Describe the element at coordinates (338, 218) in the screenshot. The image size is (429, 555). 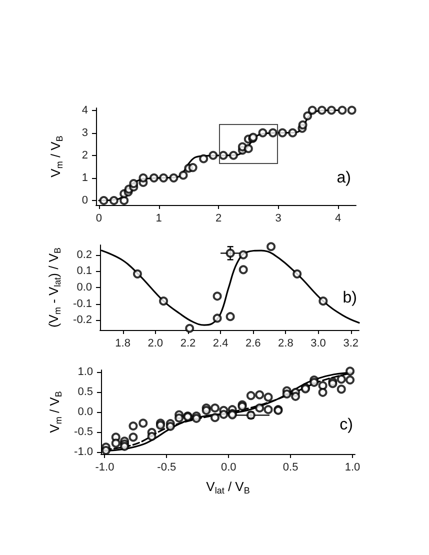
I see `x-tick-label: 4` at that location.